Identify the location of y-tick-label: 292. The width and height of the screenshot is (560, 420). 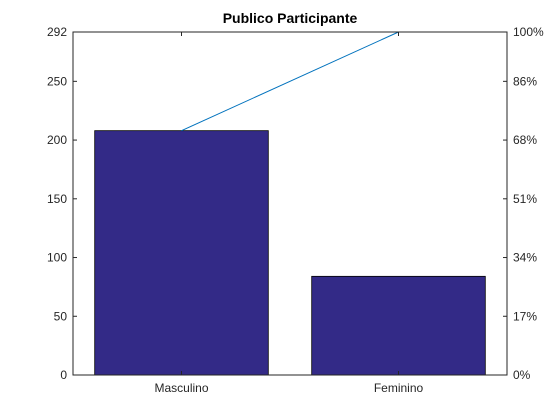
(57, 32).